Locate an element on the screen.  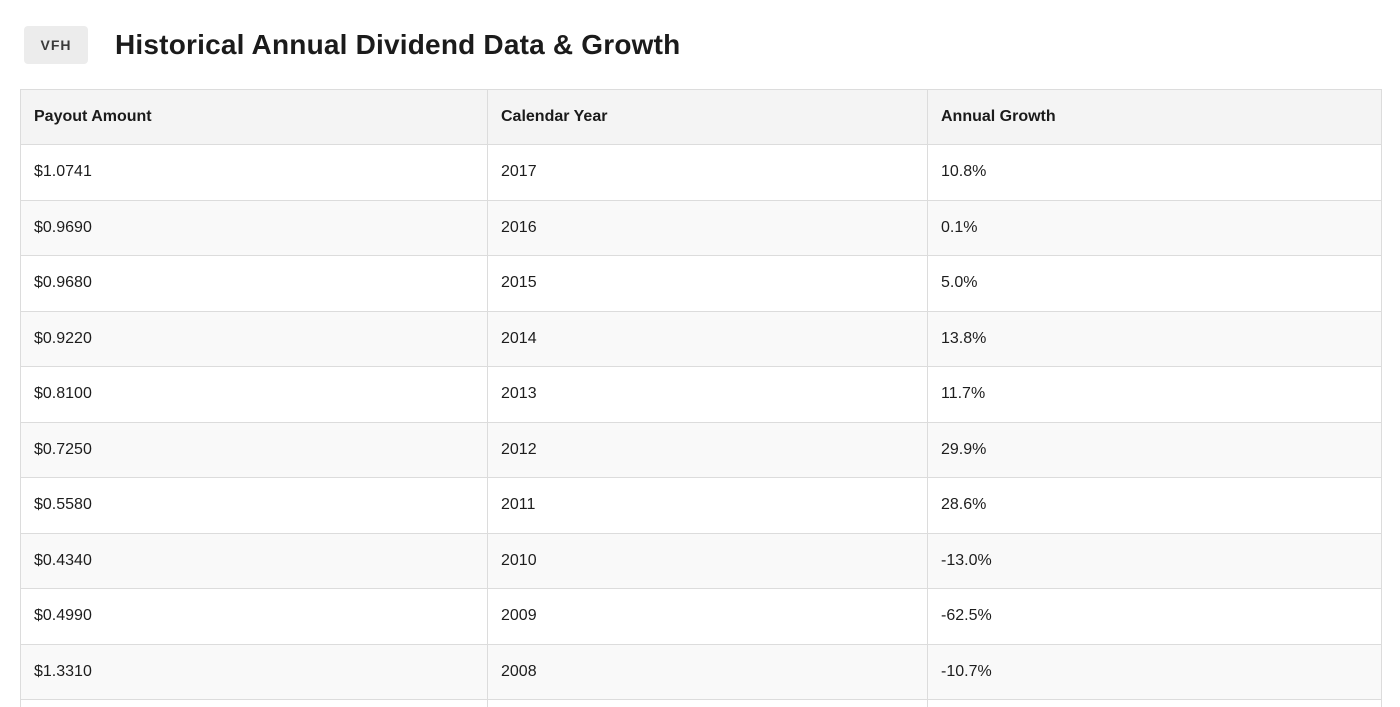
annual-growth-cell: 29.9% is located at coordinates (1154, 449).